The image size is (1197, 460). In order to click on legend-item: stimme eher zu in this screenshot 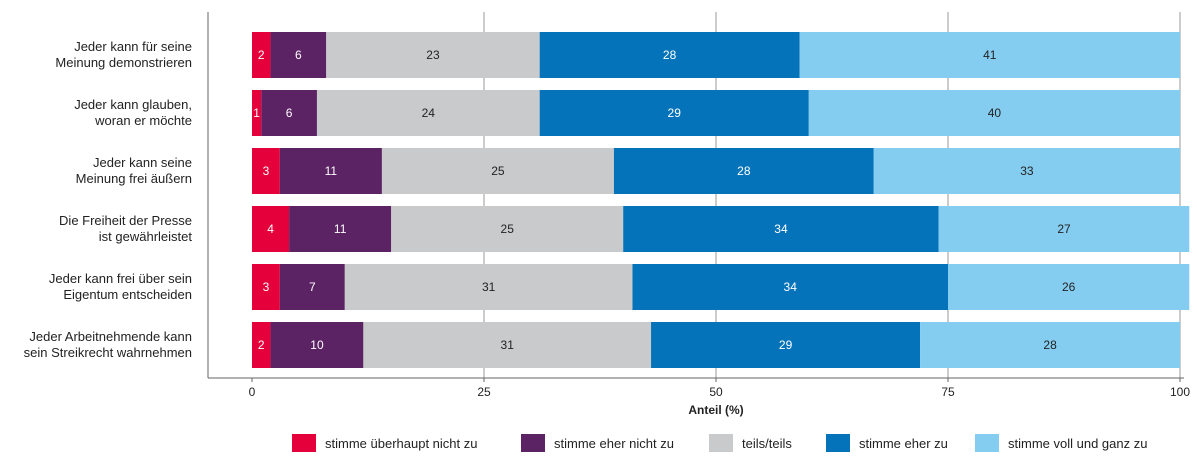, I will do `click(887, 443)`.